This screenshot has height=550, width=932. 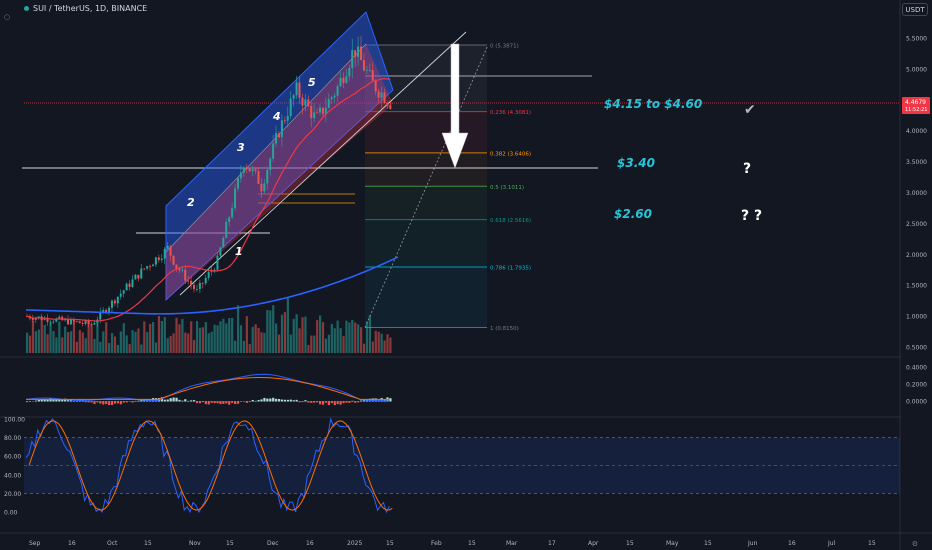 What do you see at coordinates (507, 188) in the screenshot?
I see `fib-level-label: 0.5 (3.1011)` at bounding box center [507, 188].